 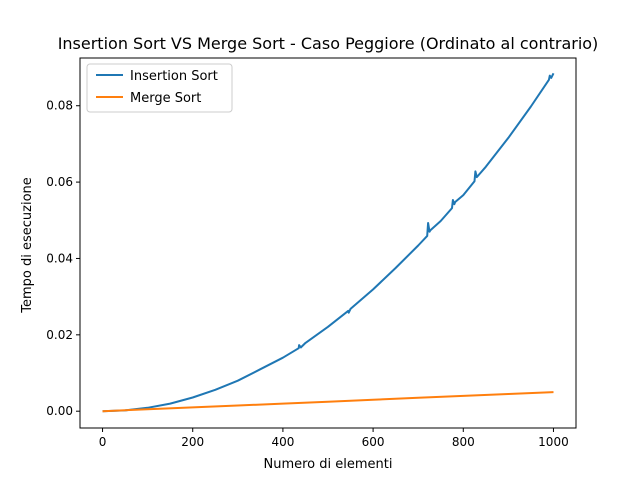 I want to click on y-tick-label: 0.08, so click(x=59, y=106).